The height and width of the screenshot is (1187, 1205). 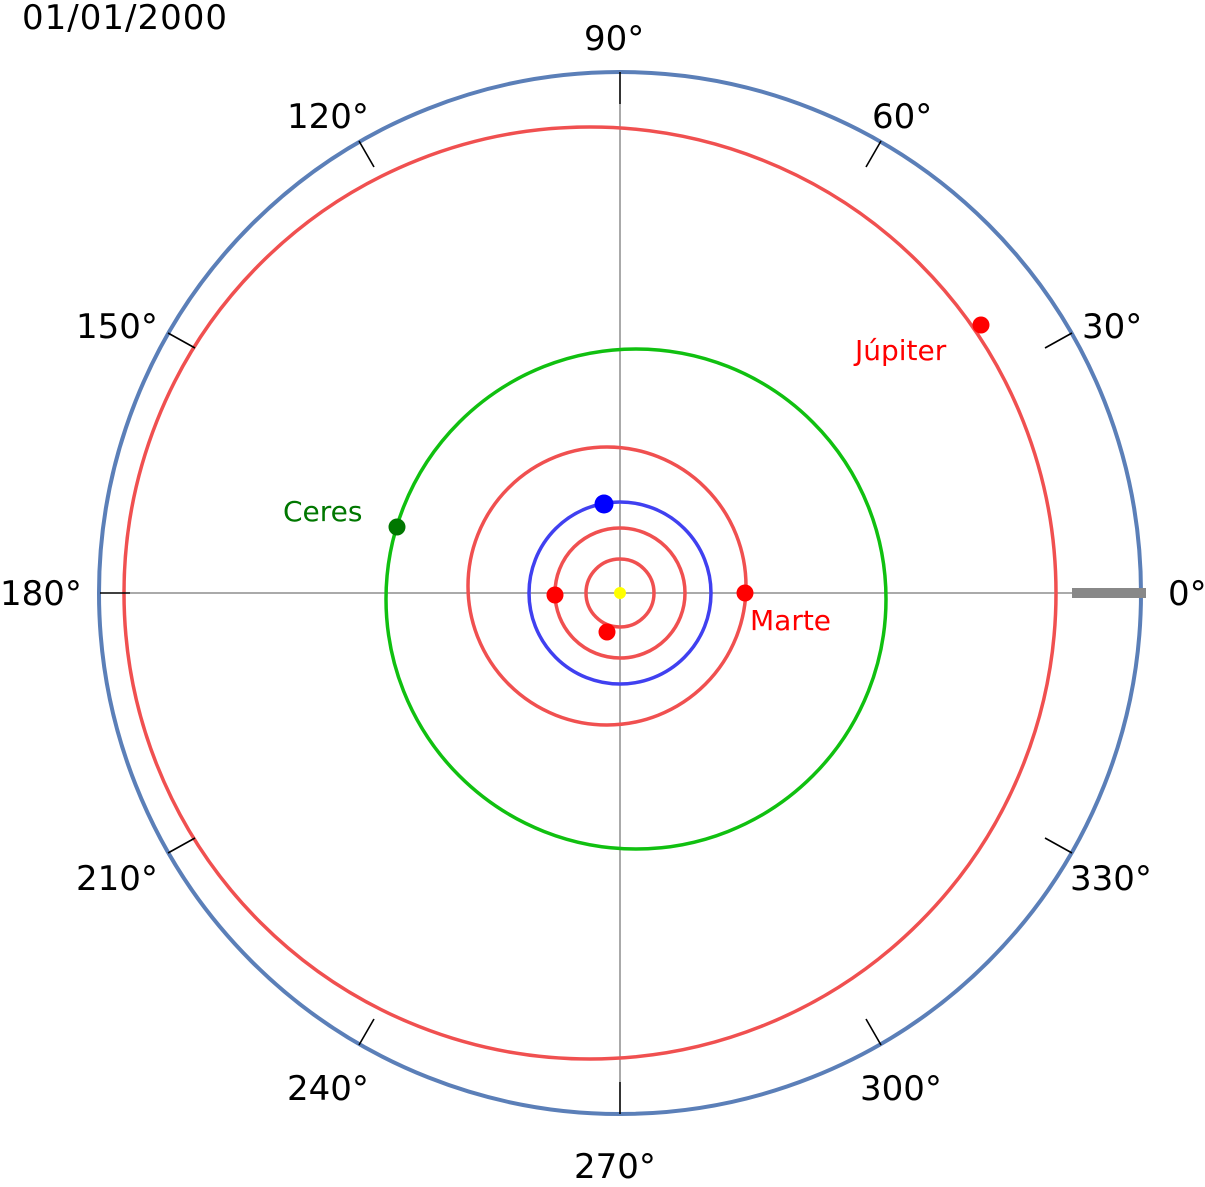 What do you see at coordinates (1186, 594) in the screenshot?
I see `angle-label-0: 0°` at bounding box center [1186, 594].